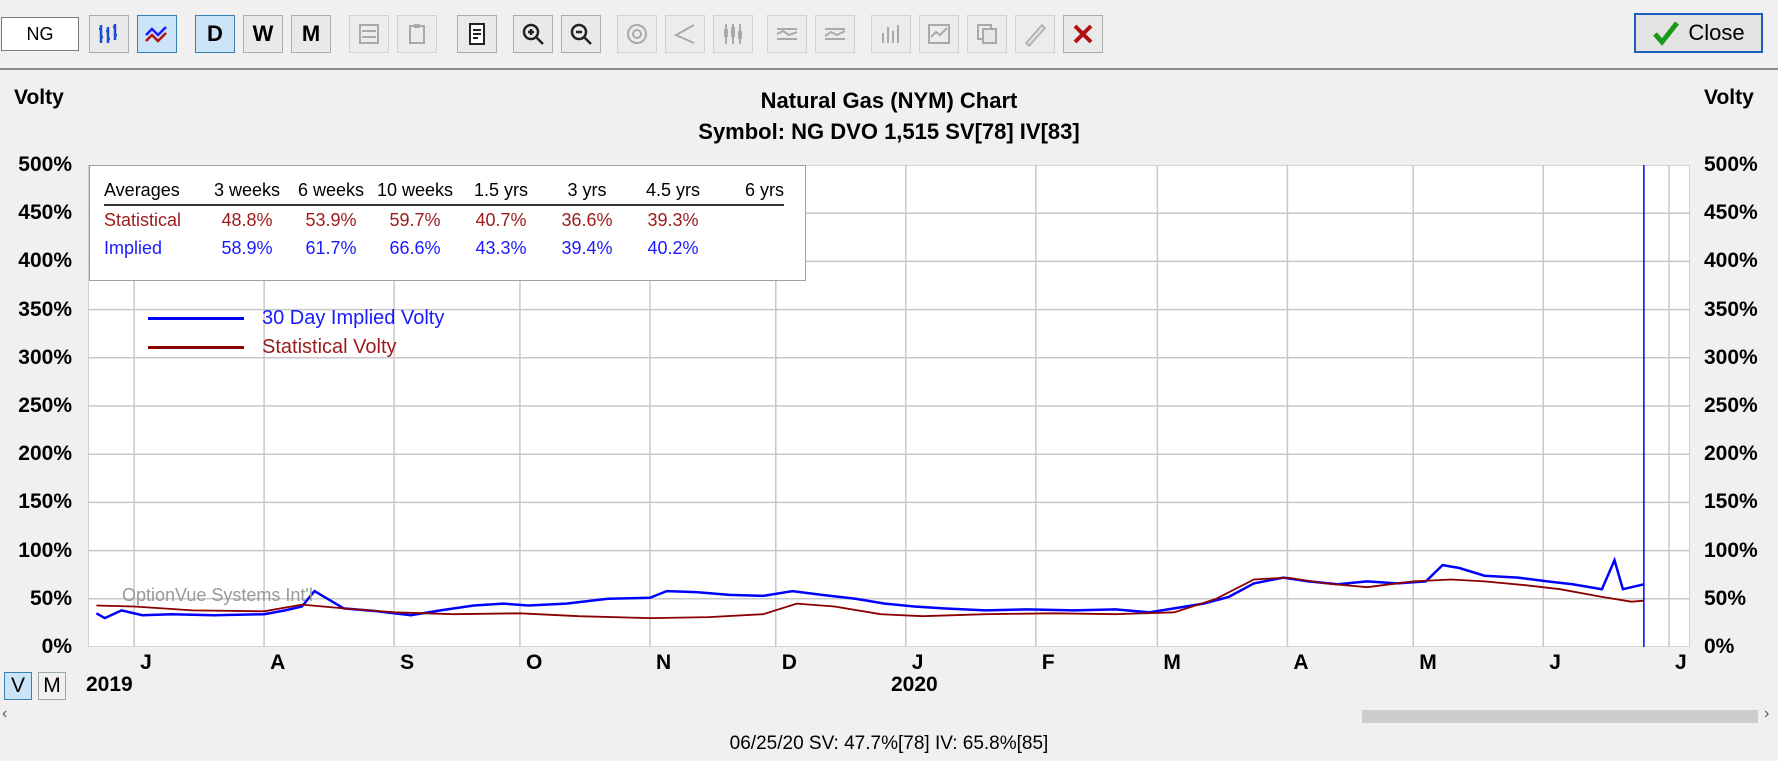  Describe the element at coordinates (143, 219) in the screenshot. I see `avg-row-label: Statistical` at that location.